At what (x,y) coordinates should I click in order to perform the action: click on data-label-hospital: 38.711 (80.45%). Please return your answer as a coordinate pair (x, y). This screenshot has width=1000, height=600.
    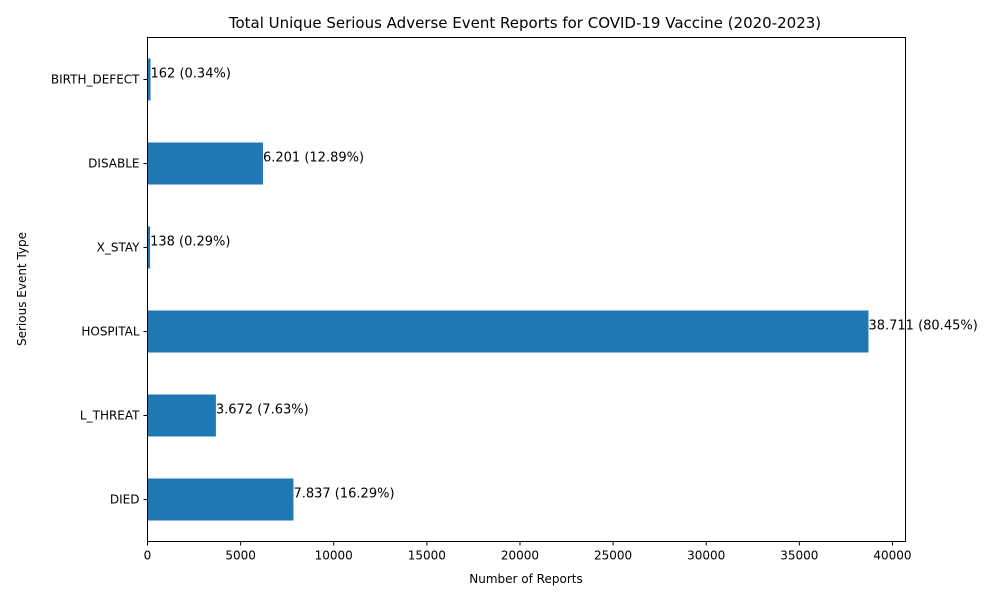
    Looking at the image, I should click on (922, 326).